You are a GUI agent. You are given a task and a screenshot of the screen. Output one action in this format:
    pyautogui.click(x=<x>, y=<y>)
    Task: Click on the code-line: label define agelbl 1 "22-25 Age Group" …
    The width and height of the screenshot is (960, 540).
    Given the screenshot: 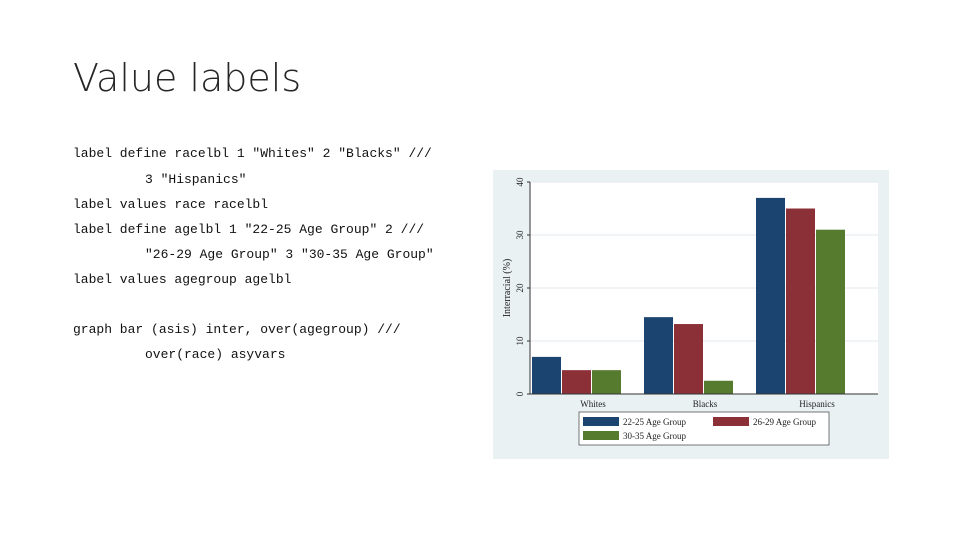 What is the action you would take?
    pyautogui.click(x=249, y=229)
    